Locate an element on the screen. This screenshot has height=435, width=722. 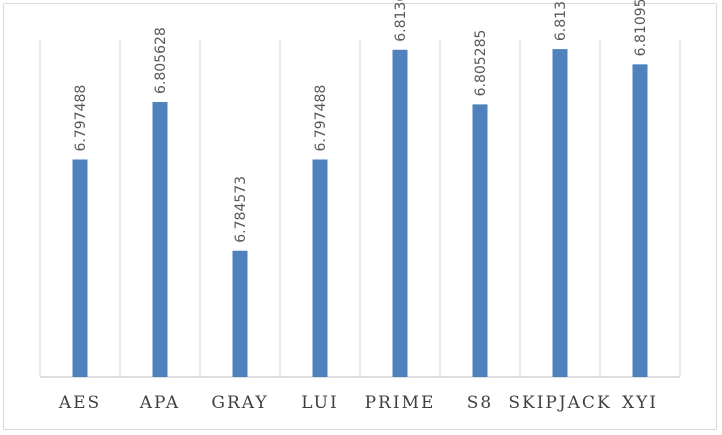
bar-apa is located at coordinates (160, 239).